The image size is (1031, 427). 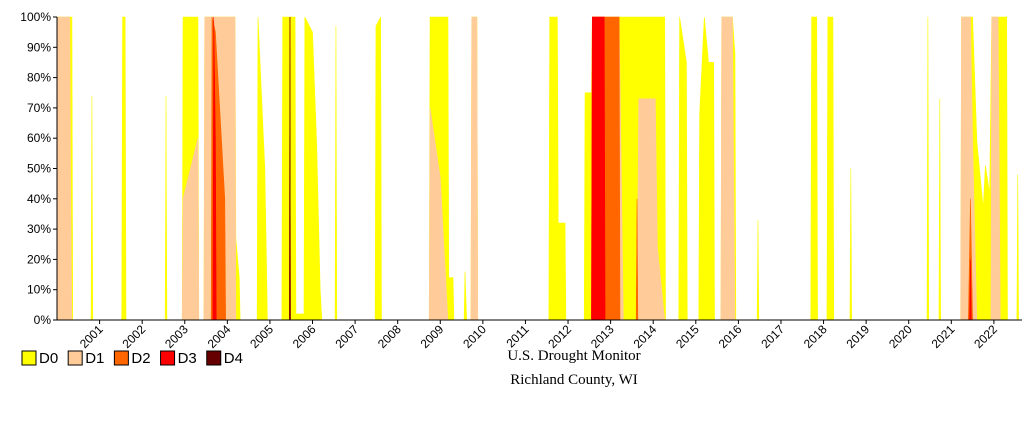 I want to click on x-tick-label: 2011, so click(x=517, y=336).